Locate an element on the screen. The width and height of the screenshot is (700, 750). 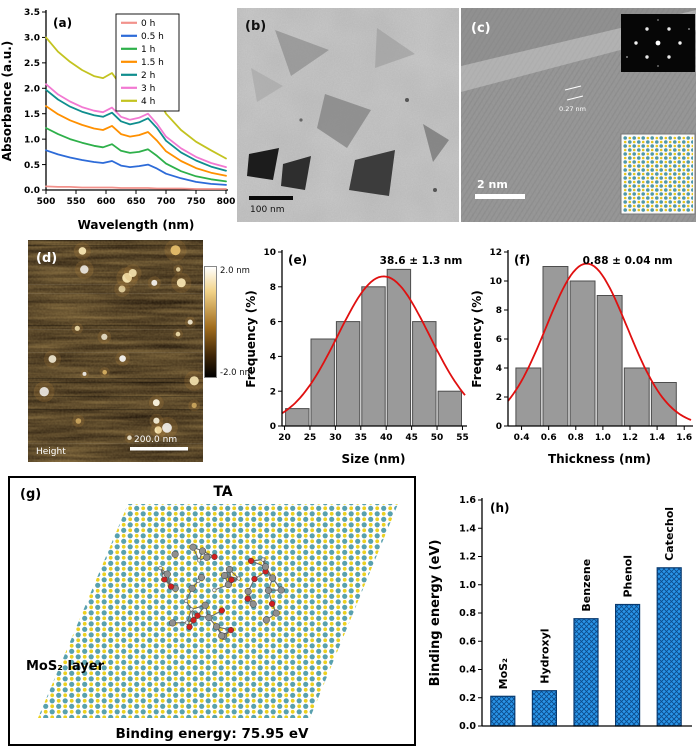
y-tick-label: 4 is located at coordinates (499, 369).